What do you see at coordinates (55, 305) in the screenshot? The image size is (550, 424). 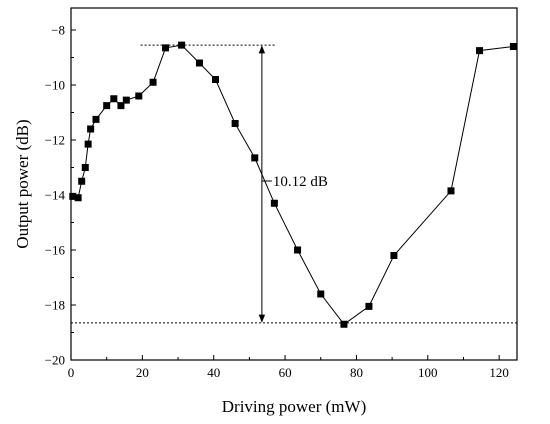 I see `y-tick-label: −18` at bounding box center [55, 305].